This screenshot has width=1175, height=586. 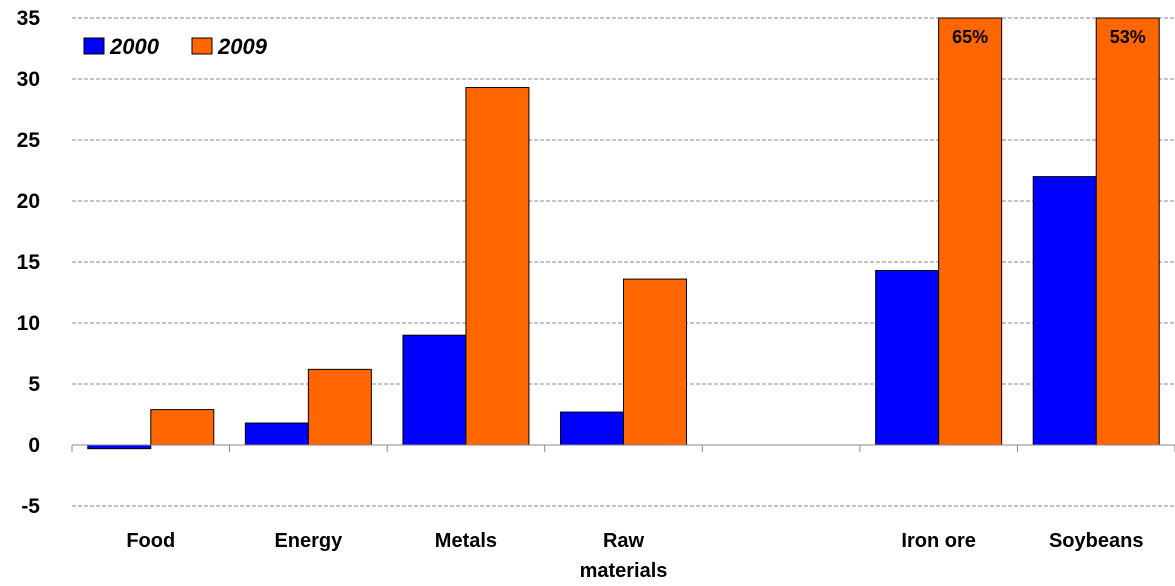 What do you see at coordinates (1049, 37) in the screenshot?
I see `data-labels: 65% 53%` at bounding box center [1049, 37].